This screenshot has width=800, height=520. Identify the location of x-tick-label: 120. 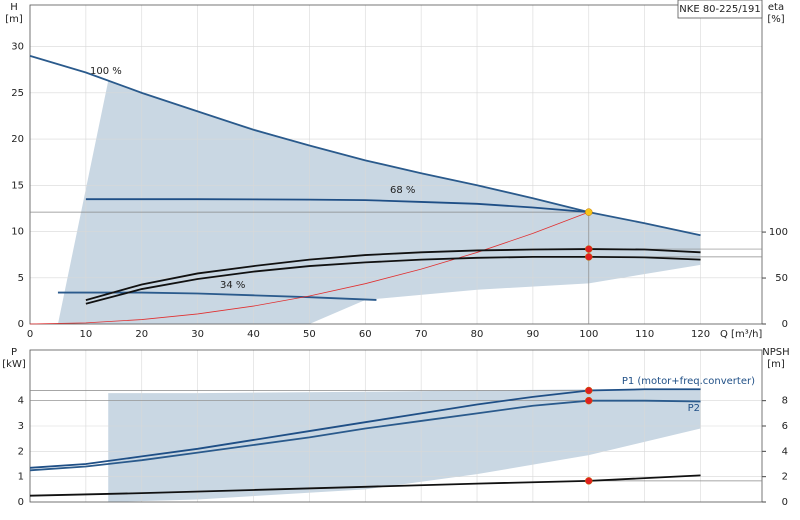
(700, 334).